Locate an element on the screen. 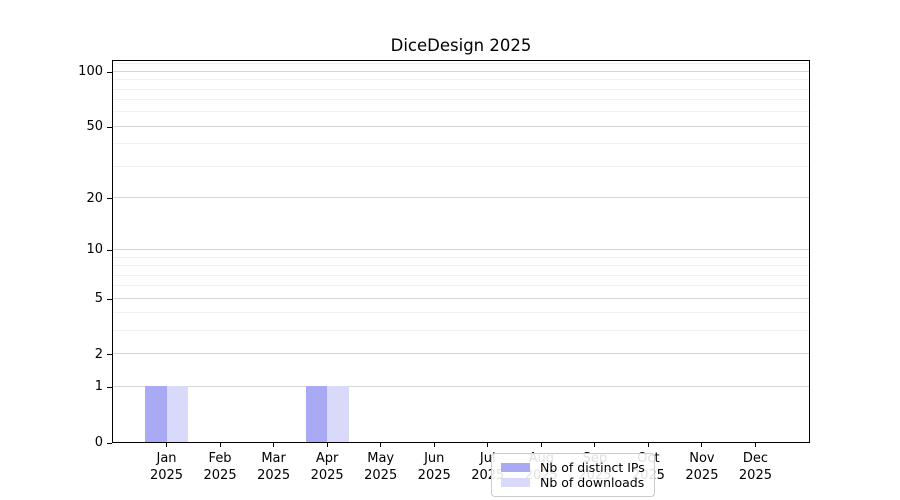 Image resolution: width=900 pixels, height=500 pixels. x-tick-month: Mar is located at coordinates (273, 458).